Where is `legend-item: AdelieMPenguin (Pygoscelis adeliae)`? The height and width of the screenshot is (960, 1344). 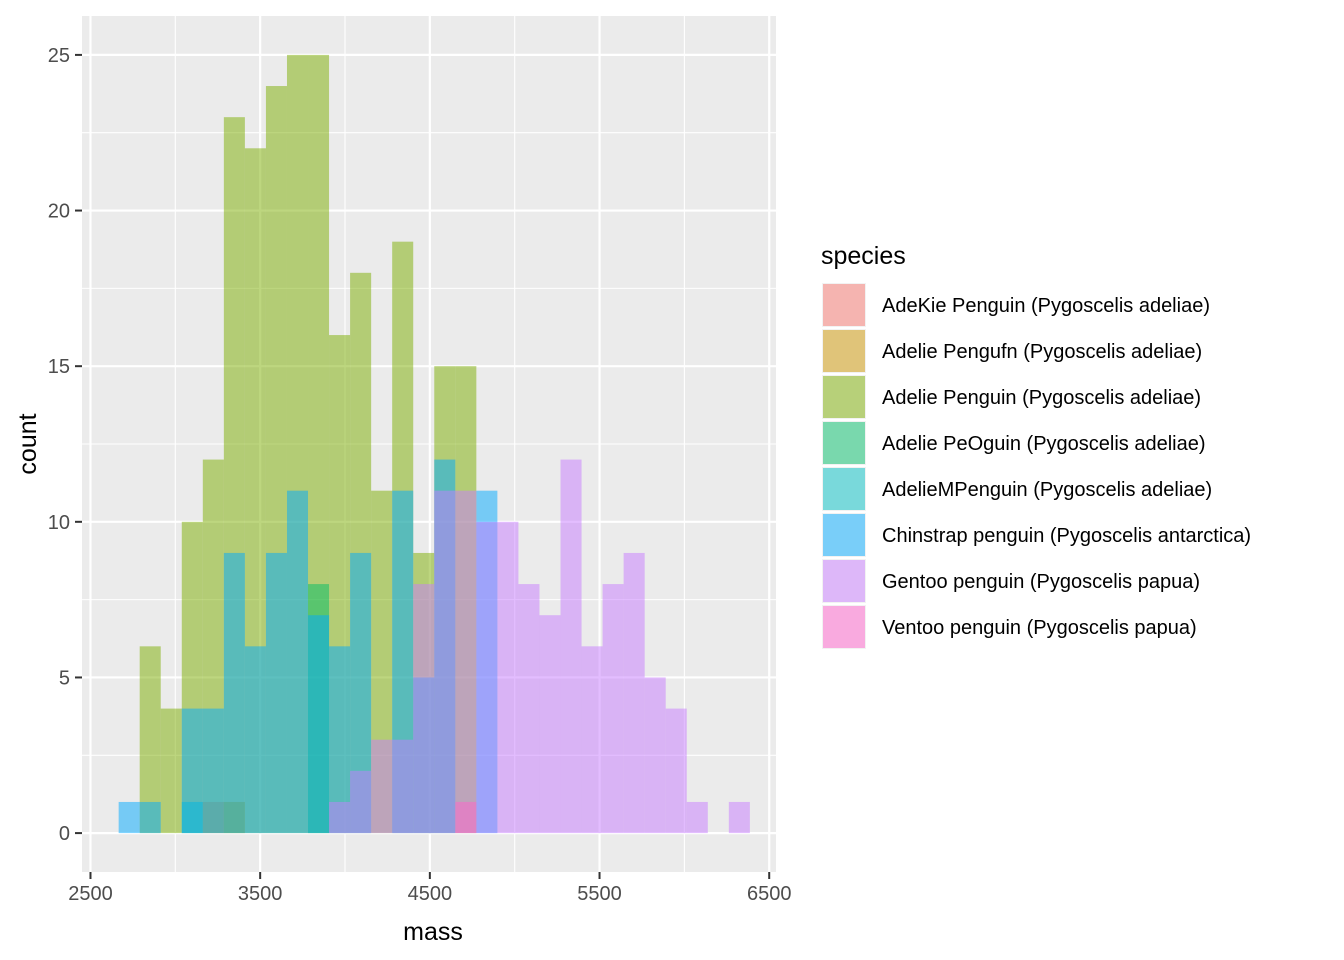 legend-item: AdelieMPenguin (Pygoscelis adeliae) is located at coordinates (1017, 489).